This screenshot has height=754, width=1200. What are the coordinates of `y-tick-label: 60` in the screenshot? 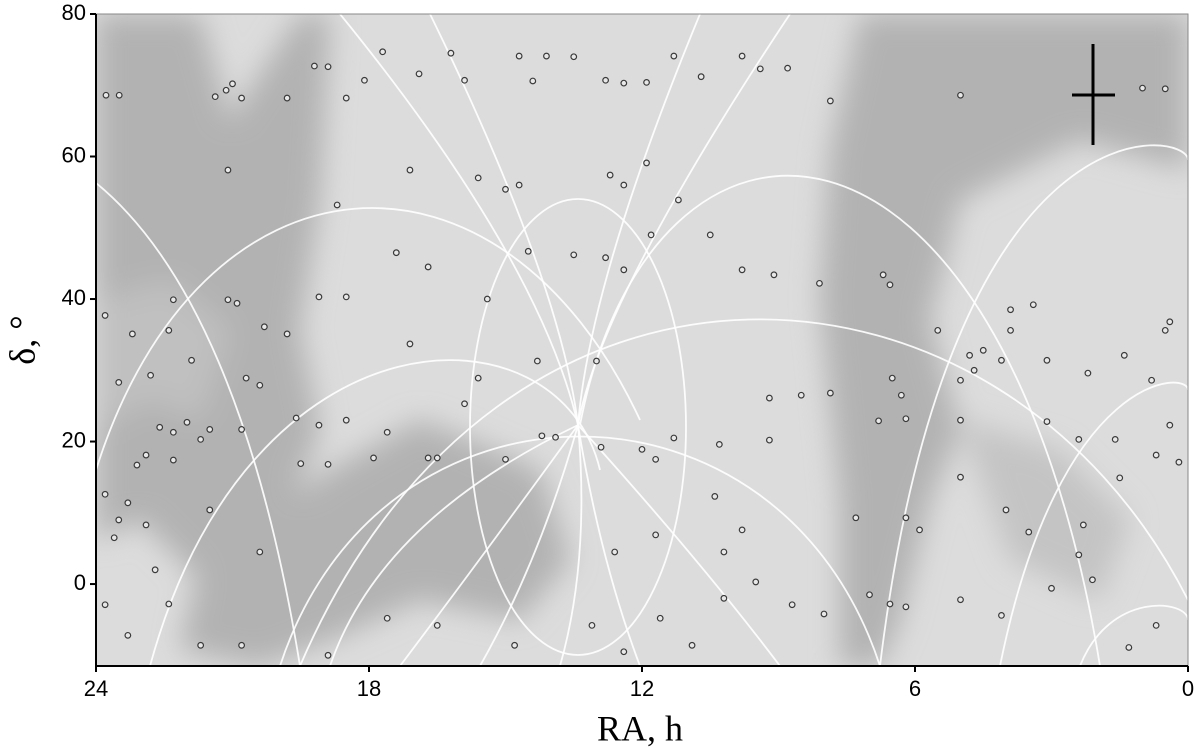 It's located at (74, 154).